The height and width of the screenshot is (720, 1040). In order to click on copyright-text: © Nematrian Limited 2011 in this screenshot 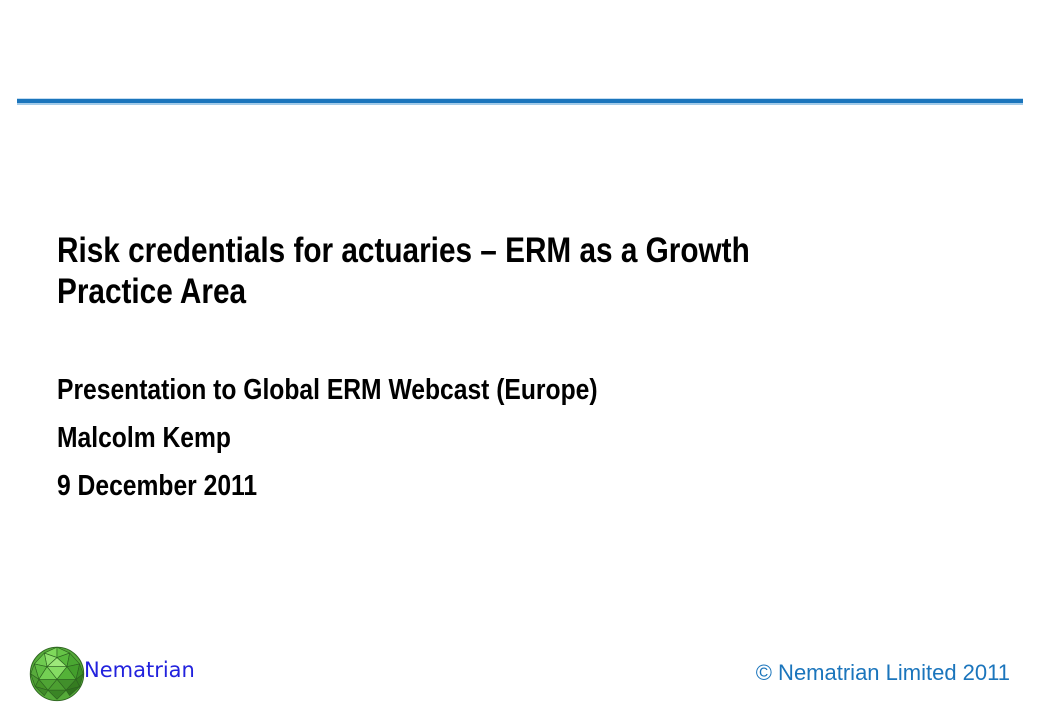, I will do `click(882, 672)`.